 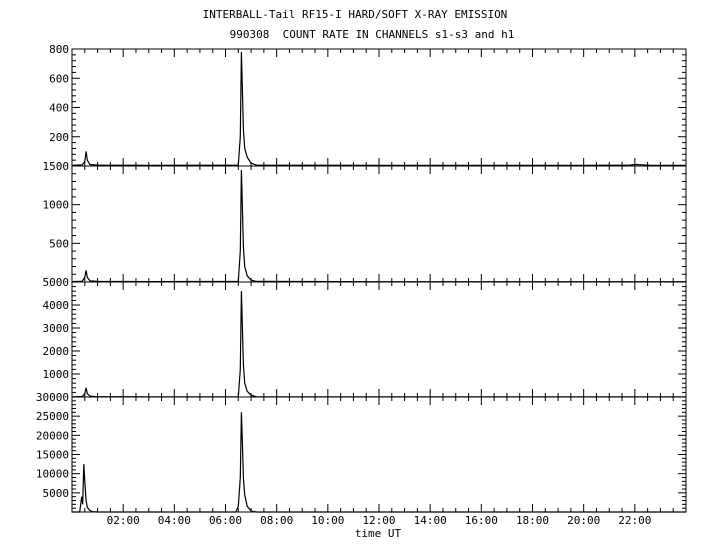 I want to click on panel-3-y-tick-label: 2000, so click(x=56, y=351).